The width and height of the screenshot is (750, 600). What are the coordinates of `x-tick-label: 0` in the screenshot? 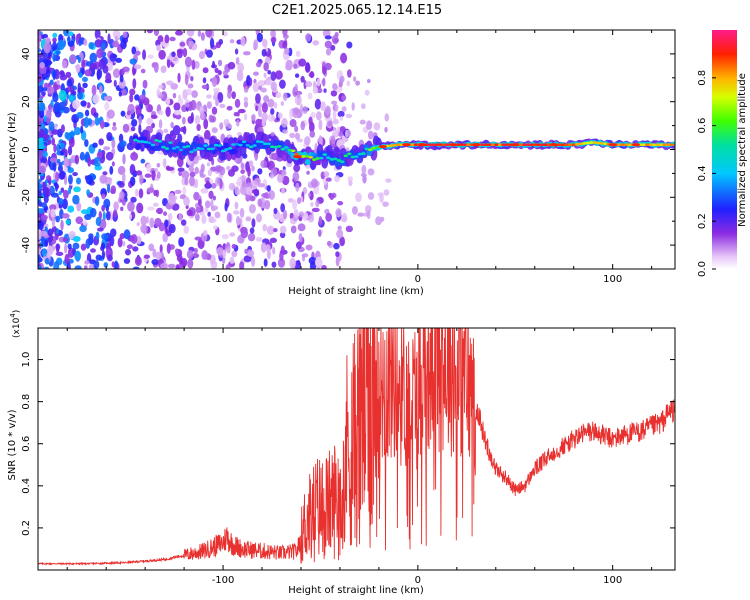 It's located at (418, 580).